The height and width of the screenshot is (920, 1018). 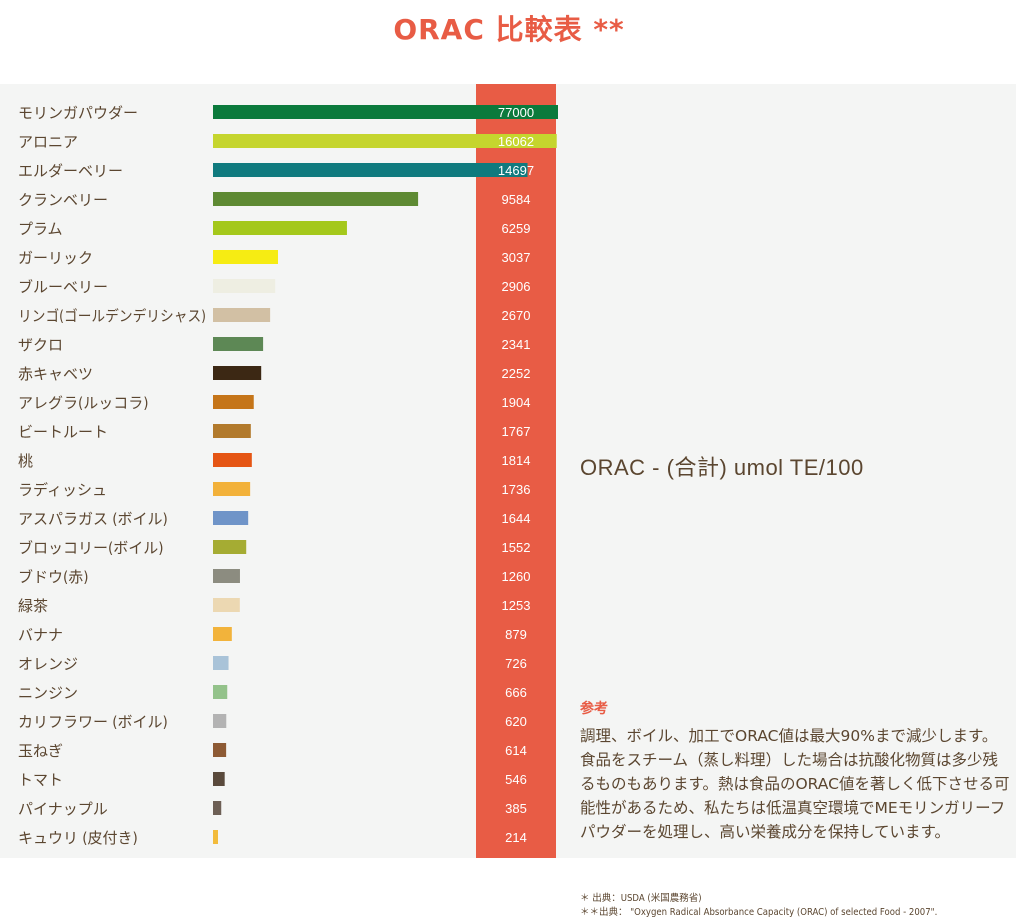 I want to click on value-label: 9584, so click(x=516, y=199).